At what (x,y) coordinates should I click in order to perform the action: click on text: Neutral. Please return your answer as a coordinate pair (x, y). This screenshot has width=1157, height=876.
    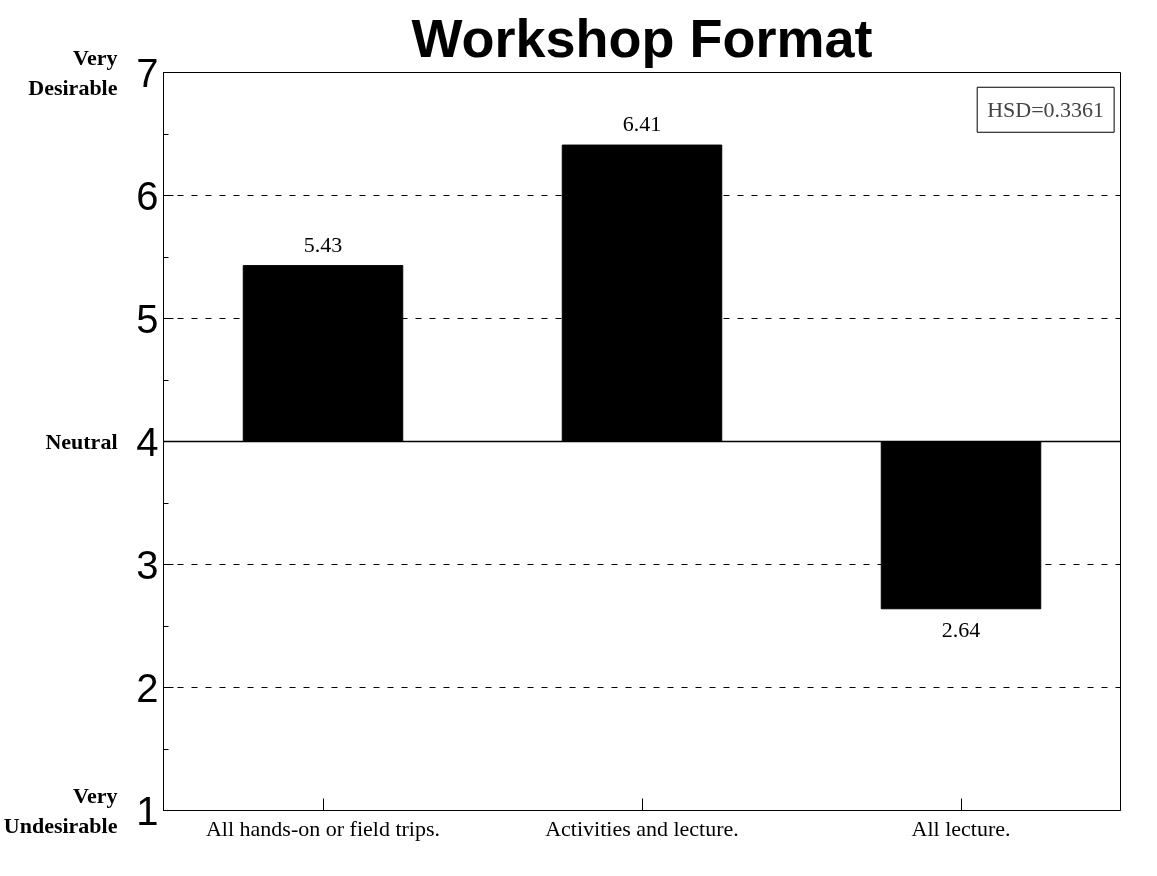
    Looking at the image, I should click on (81, 441).